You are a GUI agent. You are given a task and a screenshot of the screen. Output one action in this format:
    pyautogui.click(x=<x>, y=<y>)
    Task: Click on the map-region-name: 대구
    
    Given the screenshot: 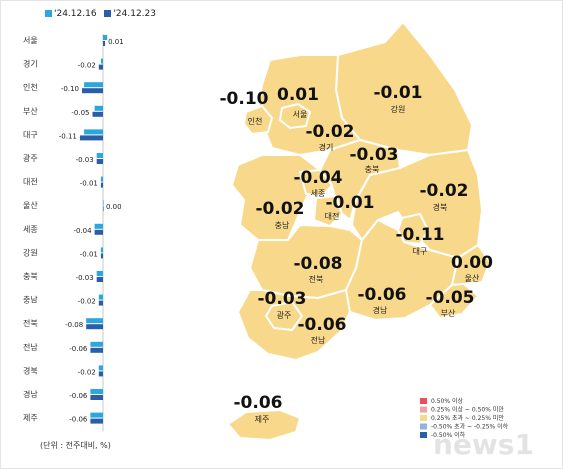 What is the action you would take?
    pyautogui.click(x=420, y=251)
    